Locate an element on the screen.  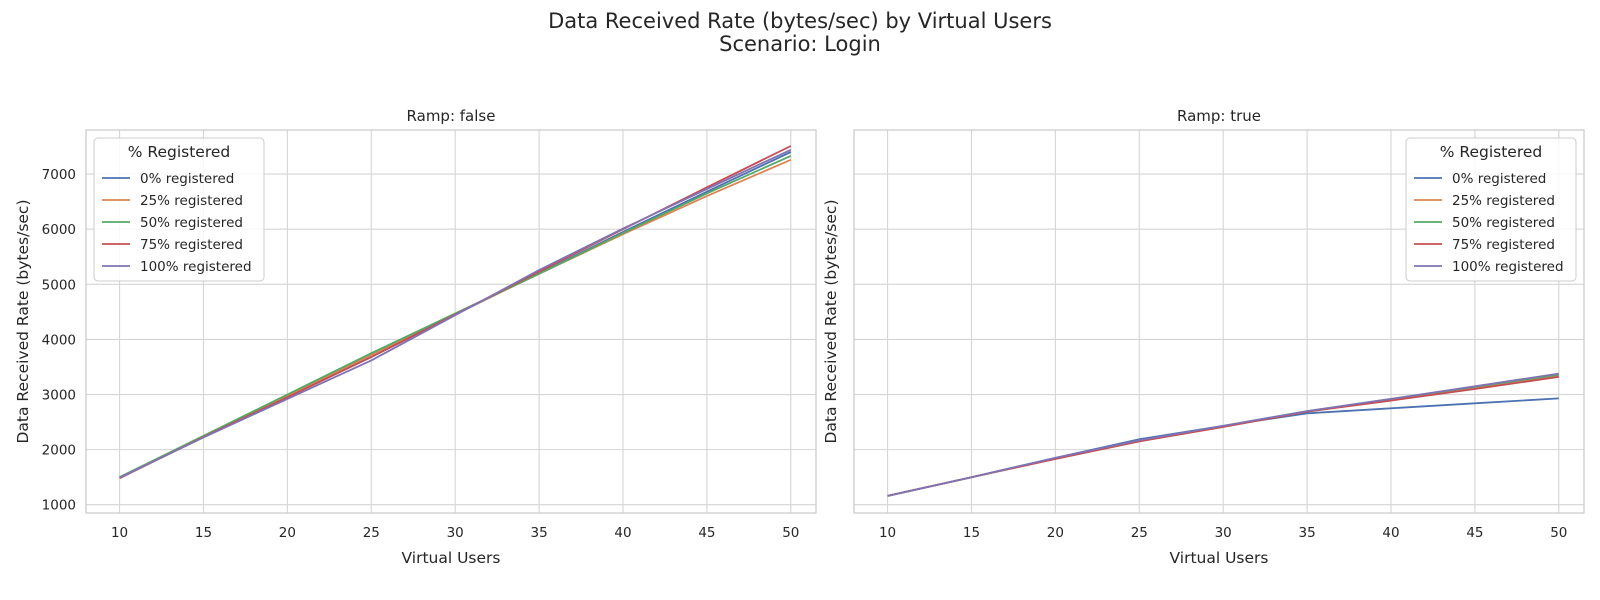
figure-title-line2: Scenario: Login is located at coordinates (800, 44).